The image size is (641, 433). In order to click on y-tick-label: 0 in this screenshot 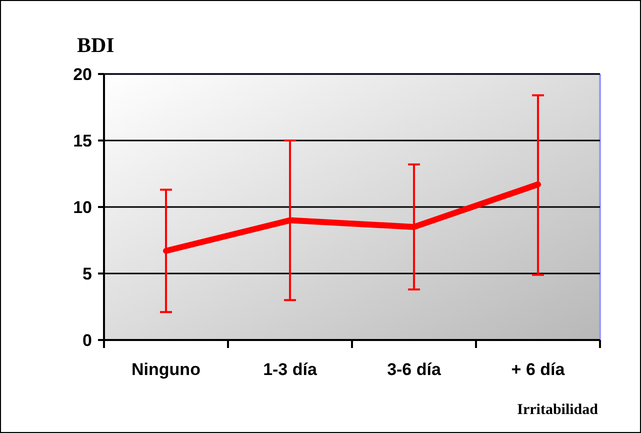, I will do `click(87, 340)`.